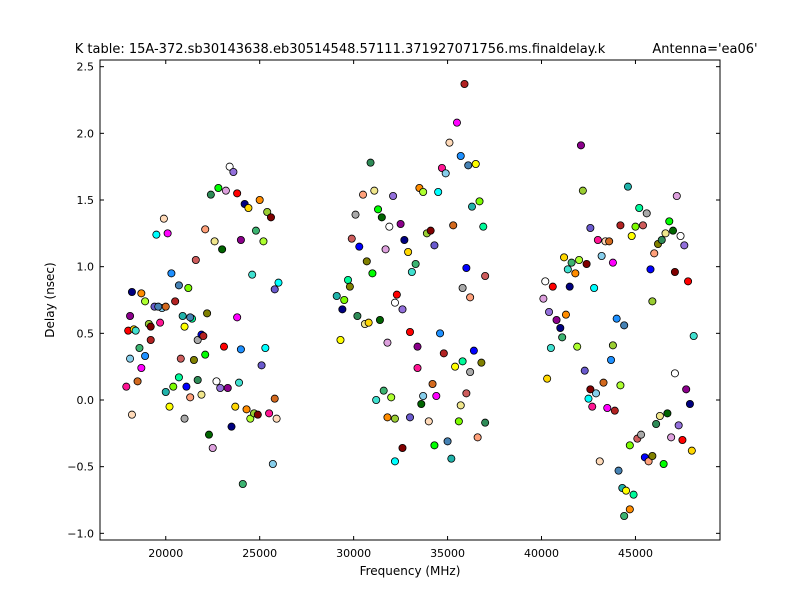  I want to click on y-tick-label: 2.0, so click(86, 133).